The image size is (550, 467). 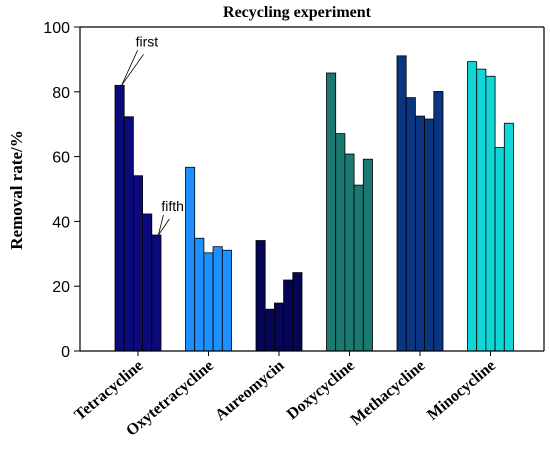 What do you see at coordinates (147, 41) in the screenshot?
I see `annotation-label: first` at bounding box center [147, 41].